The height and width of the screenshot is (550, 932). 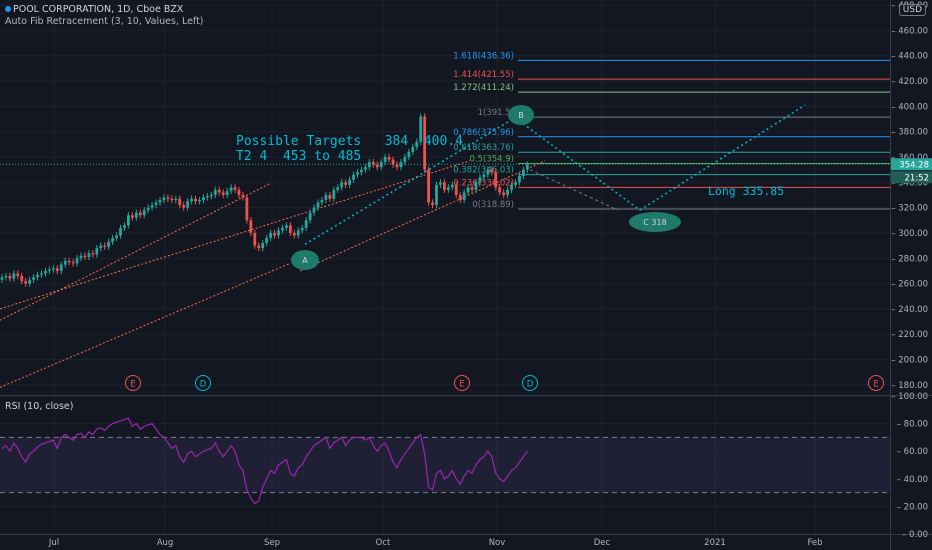 I want to click on price-axis-tick: – 460.00, so click(x=909, y=31).